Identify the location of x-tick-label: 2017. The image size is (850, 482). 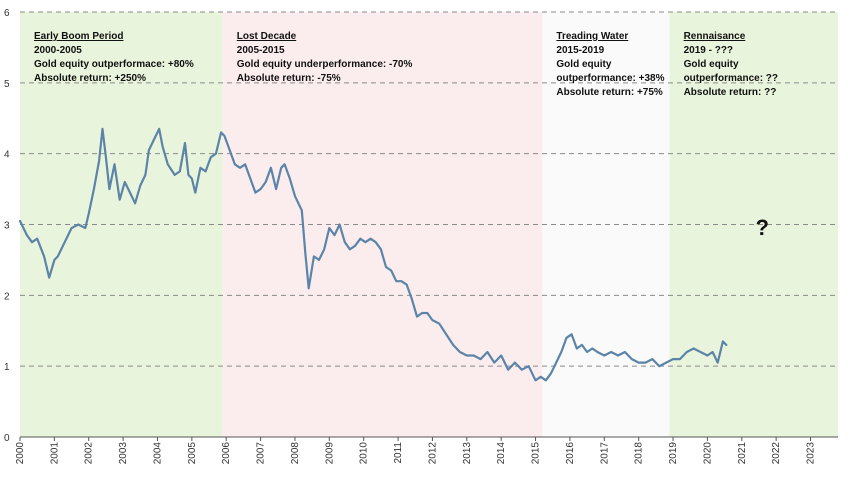
(604, 453).